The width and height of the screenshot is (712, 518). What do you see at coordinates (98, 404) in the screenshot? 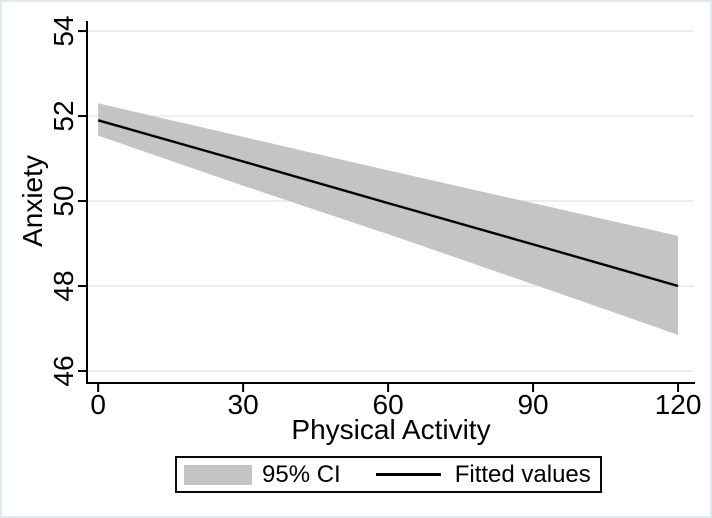
I see `x-tick-label: 0` at bounding box center [98, 404].